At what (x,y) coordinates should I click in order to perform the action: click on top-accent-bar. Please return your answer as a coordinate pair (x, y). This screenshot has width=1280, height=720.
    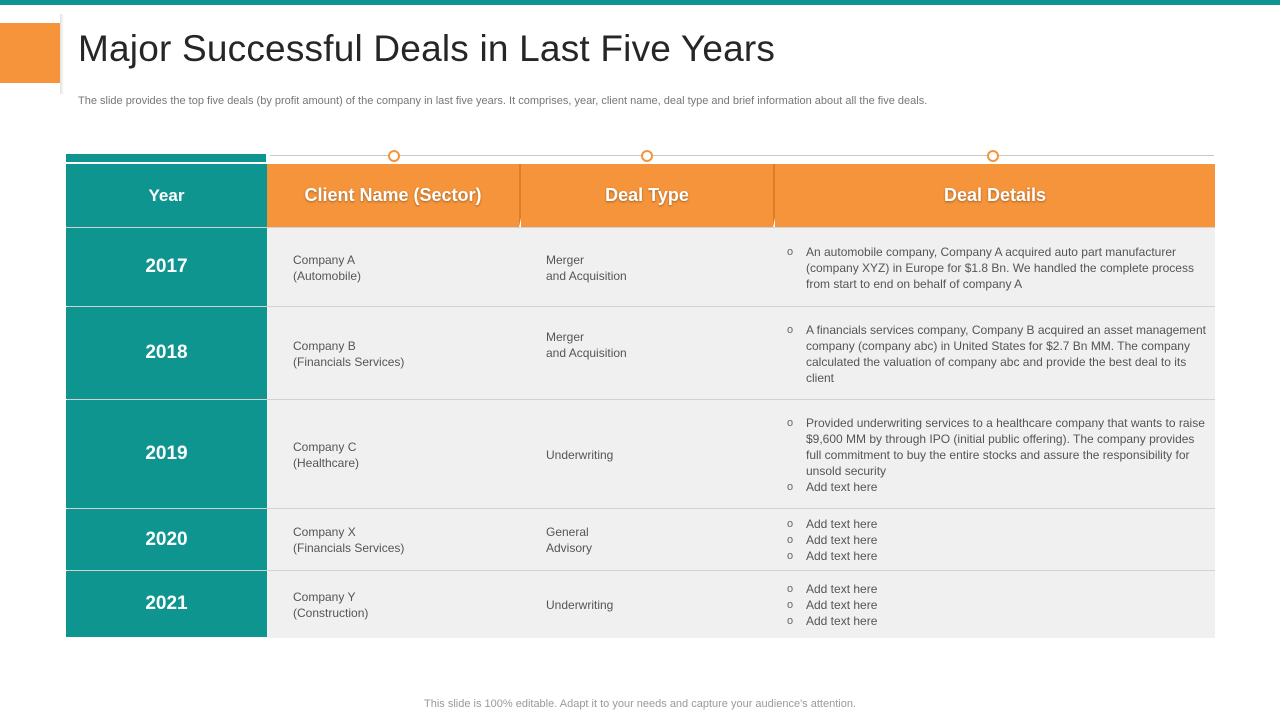
    Looking at the image, I should click on (640, 2).